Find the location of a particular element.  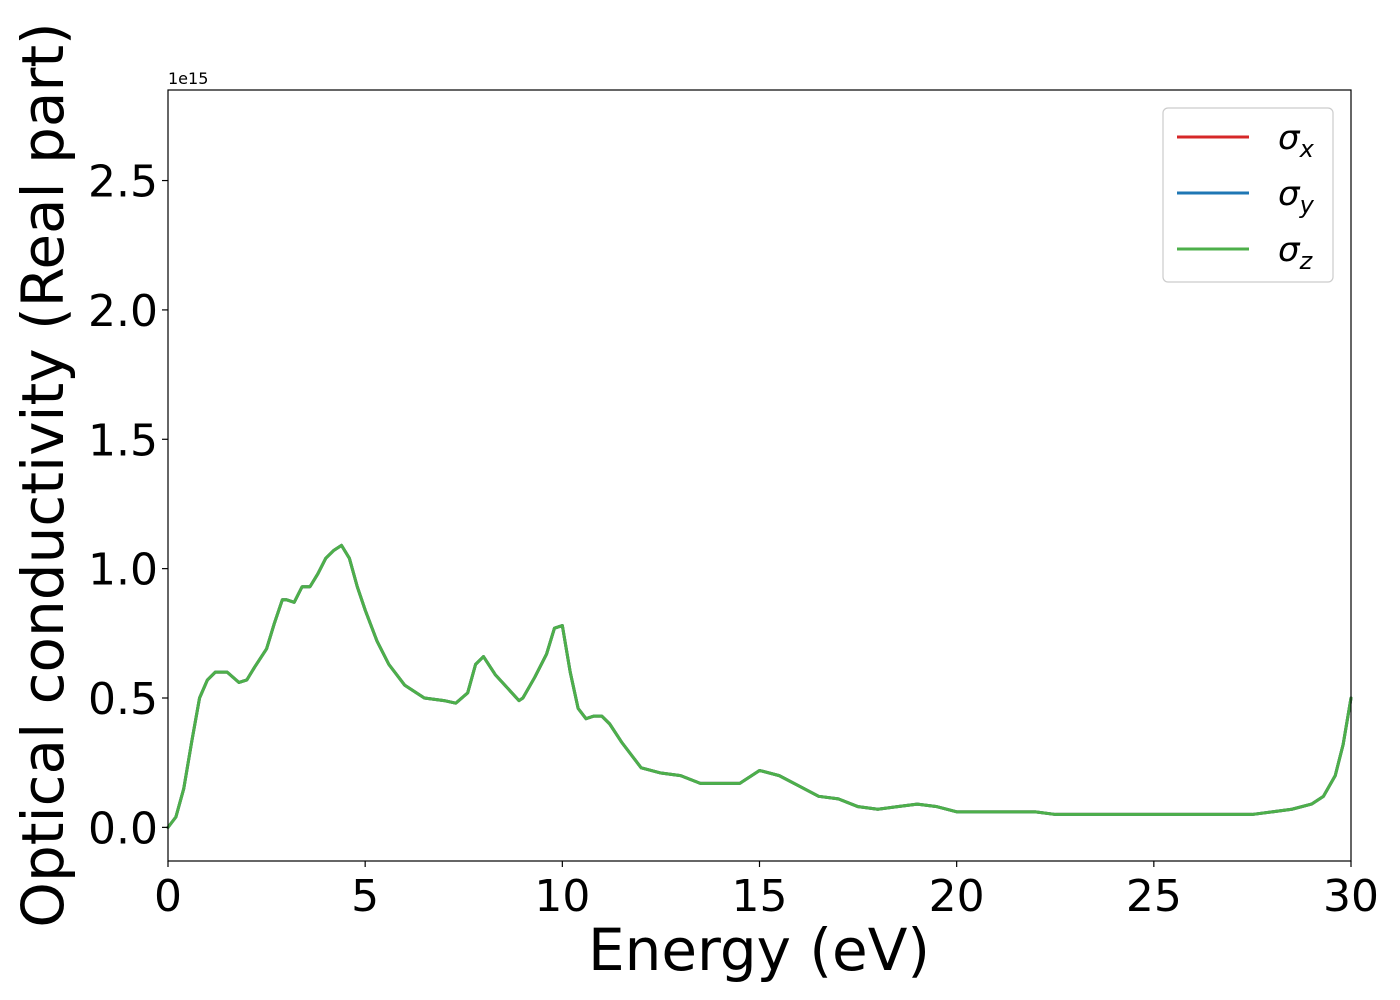

y-axis: 0.0 0.5 1.0 1.5 2.0 2.5 is located at coordinates (128, 505).